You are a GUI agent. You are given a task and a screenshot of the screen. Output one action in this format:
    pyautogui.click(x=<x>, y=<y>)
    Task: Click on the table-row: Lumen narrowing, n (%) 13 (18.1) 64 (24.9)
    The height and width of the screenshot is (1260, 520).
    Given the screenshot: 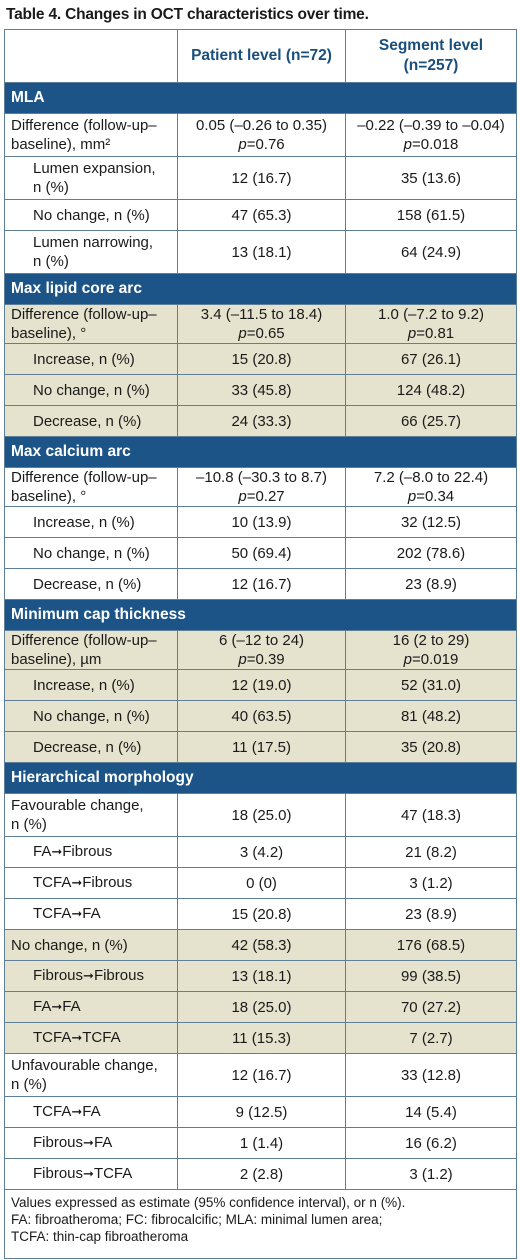 What is the action you would take?
    pyautogui.click(x=260, y=252)
    